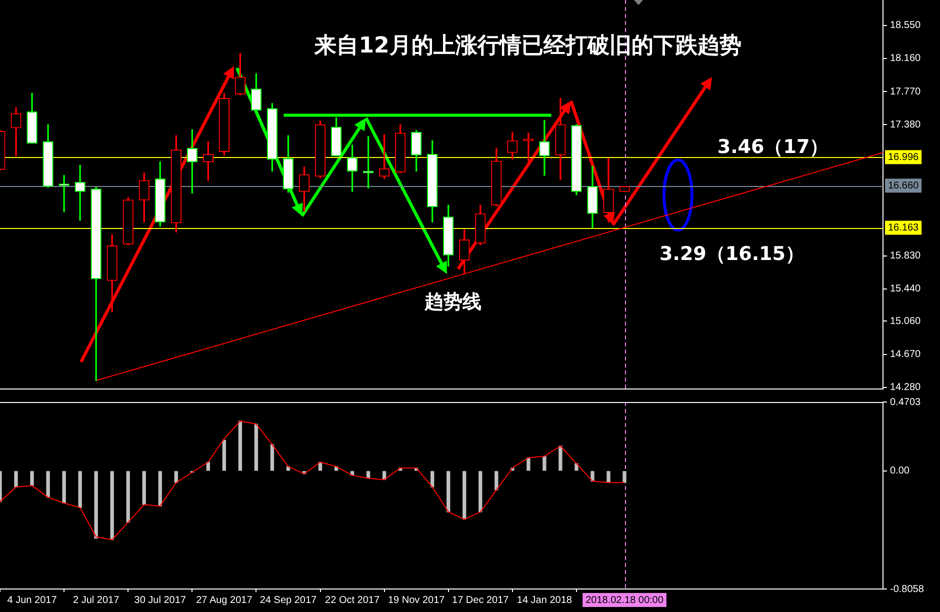 The width and height of the screenshot is (940, 612). I want to click on x-tick-label: 4 Jun 2017, so click(32, 600).